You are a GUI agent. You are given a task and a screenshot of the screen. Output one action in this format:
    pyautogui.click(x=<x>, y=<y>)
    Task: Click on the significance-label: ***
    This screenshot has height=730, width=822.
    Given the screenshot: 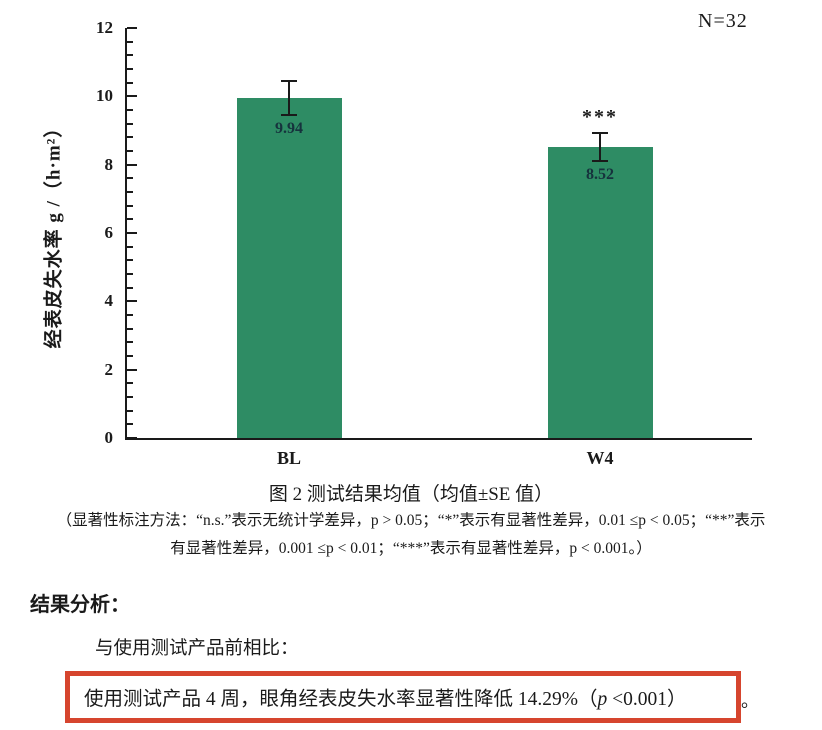 What is the action you would take?
    pyautogui.click(x=600, y=116)
    